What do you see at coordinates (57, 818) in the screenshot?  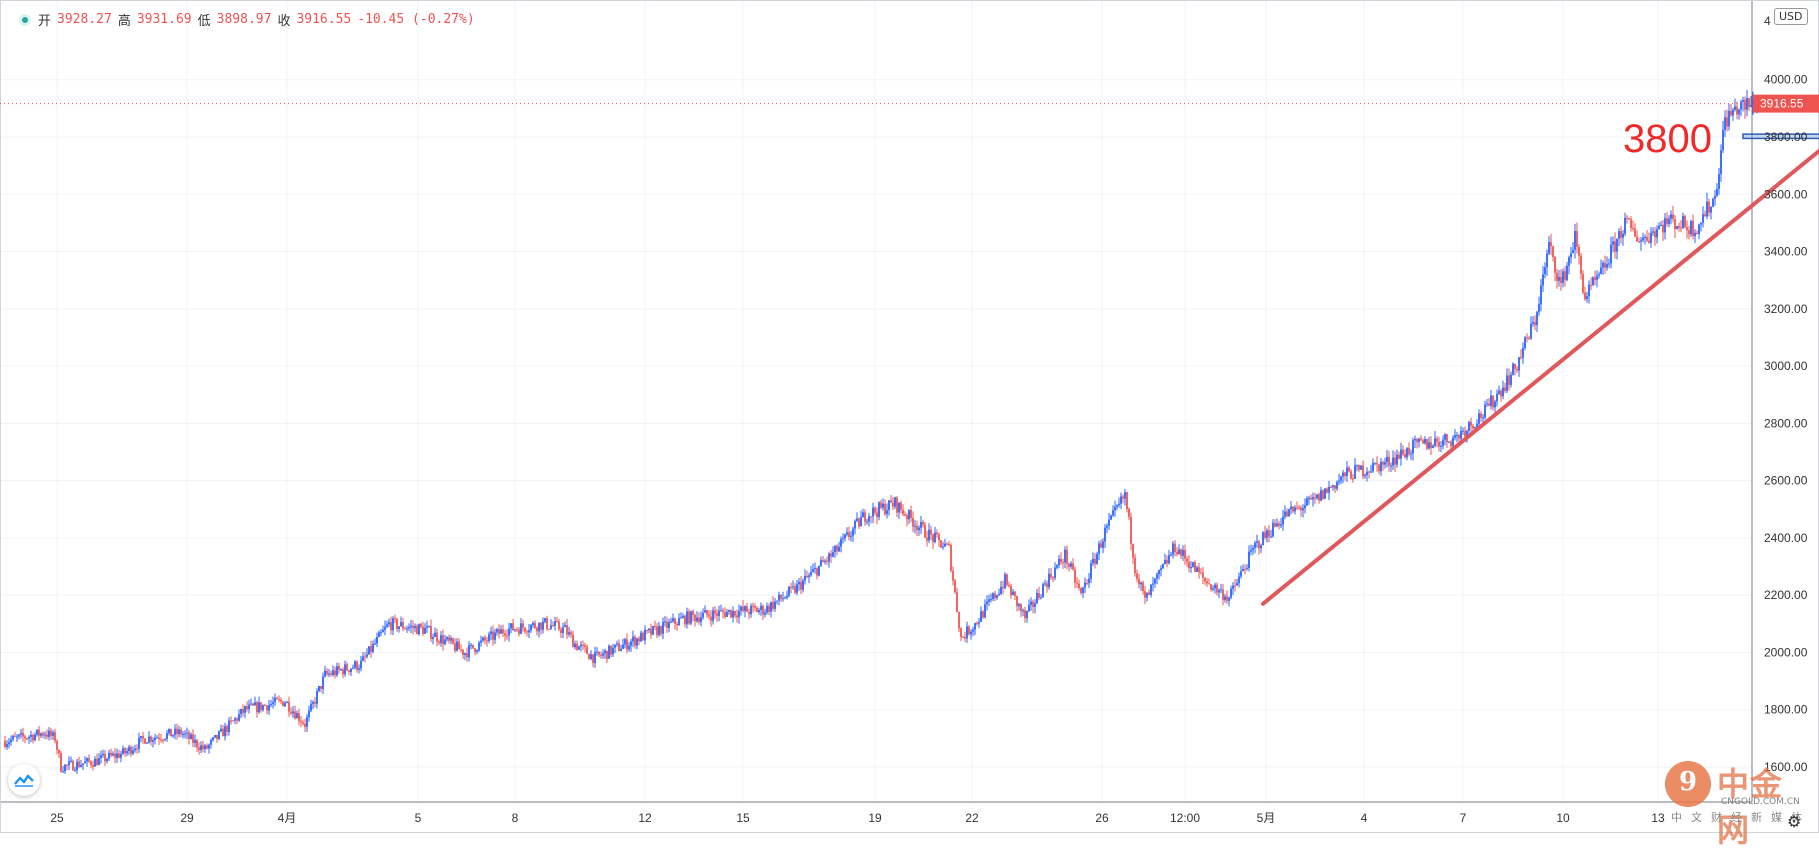 I see `x-tick-label: 25` at bounding box center [57, 818].